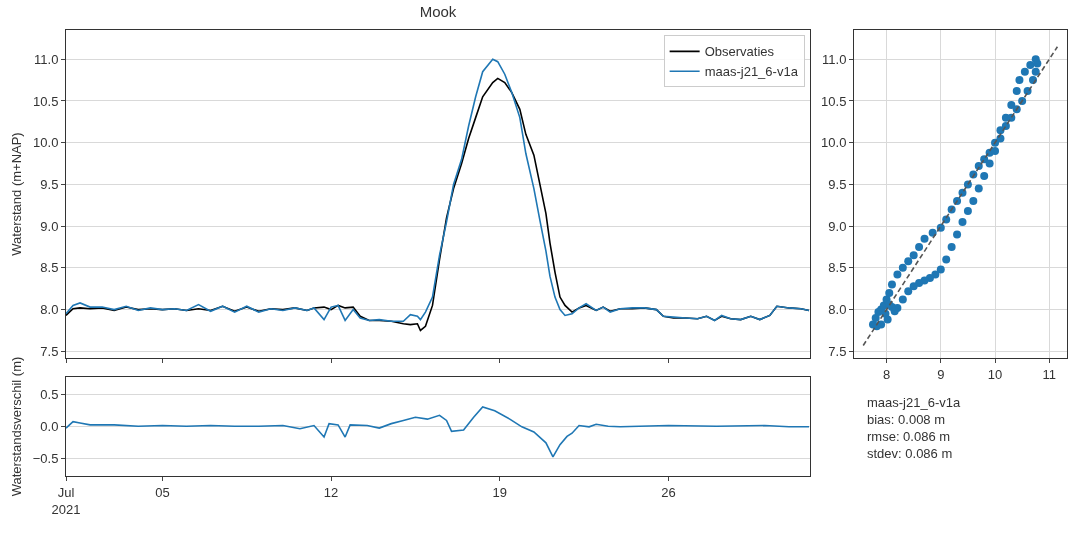  Describe the element at coordinates (66, 500) in the screenshot. I see `x-tick-label: Jul 2021` at that location.